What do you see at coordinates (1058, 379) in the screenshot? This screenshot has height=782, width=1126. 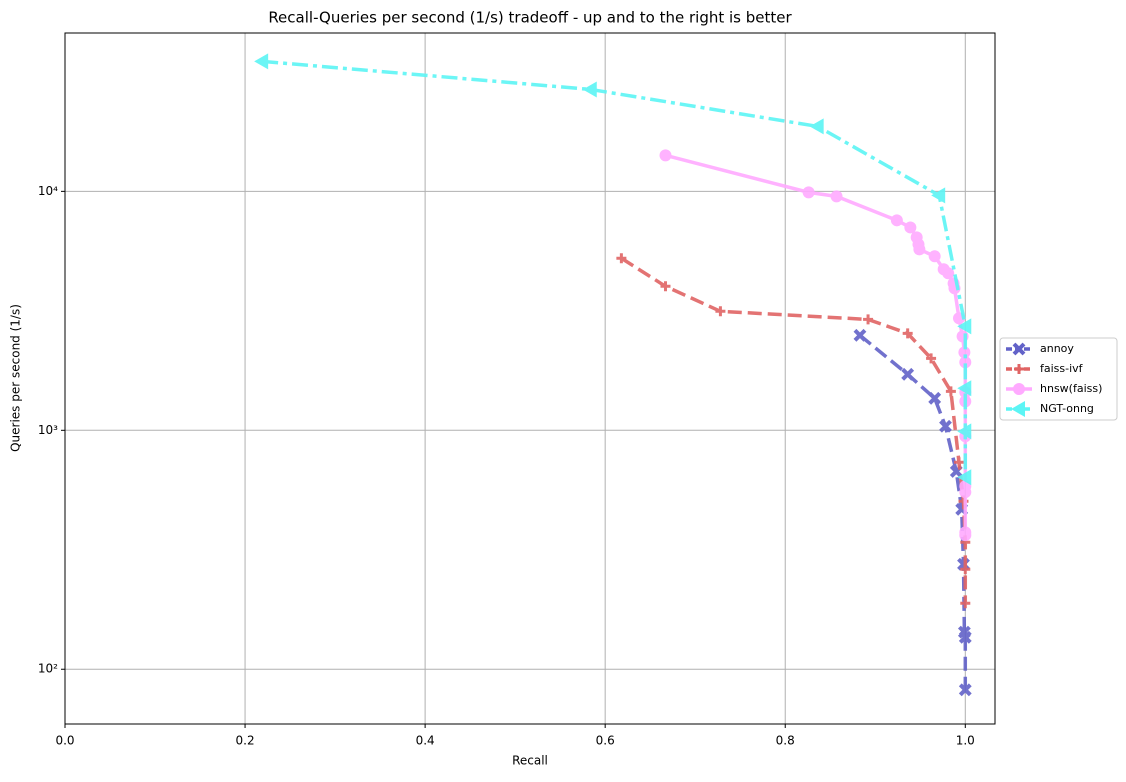 I see `legend-box` at bounding box center [1058, 379].